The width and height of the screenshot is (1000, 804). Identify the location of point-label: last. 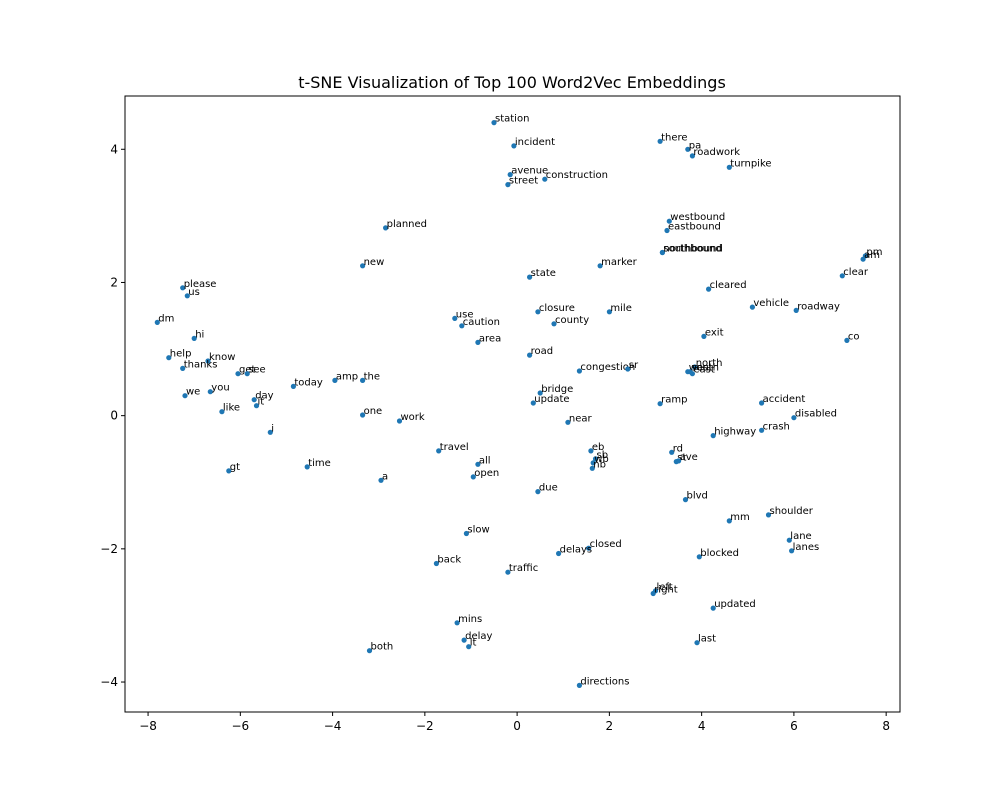
(707, 639).